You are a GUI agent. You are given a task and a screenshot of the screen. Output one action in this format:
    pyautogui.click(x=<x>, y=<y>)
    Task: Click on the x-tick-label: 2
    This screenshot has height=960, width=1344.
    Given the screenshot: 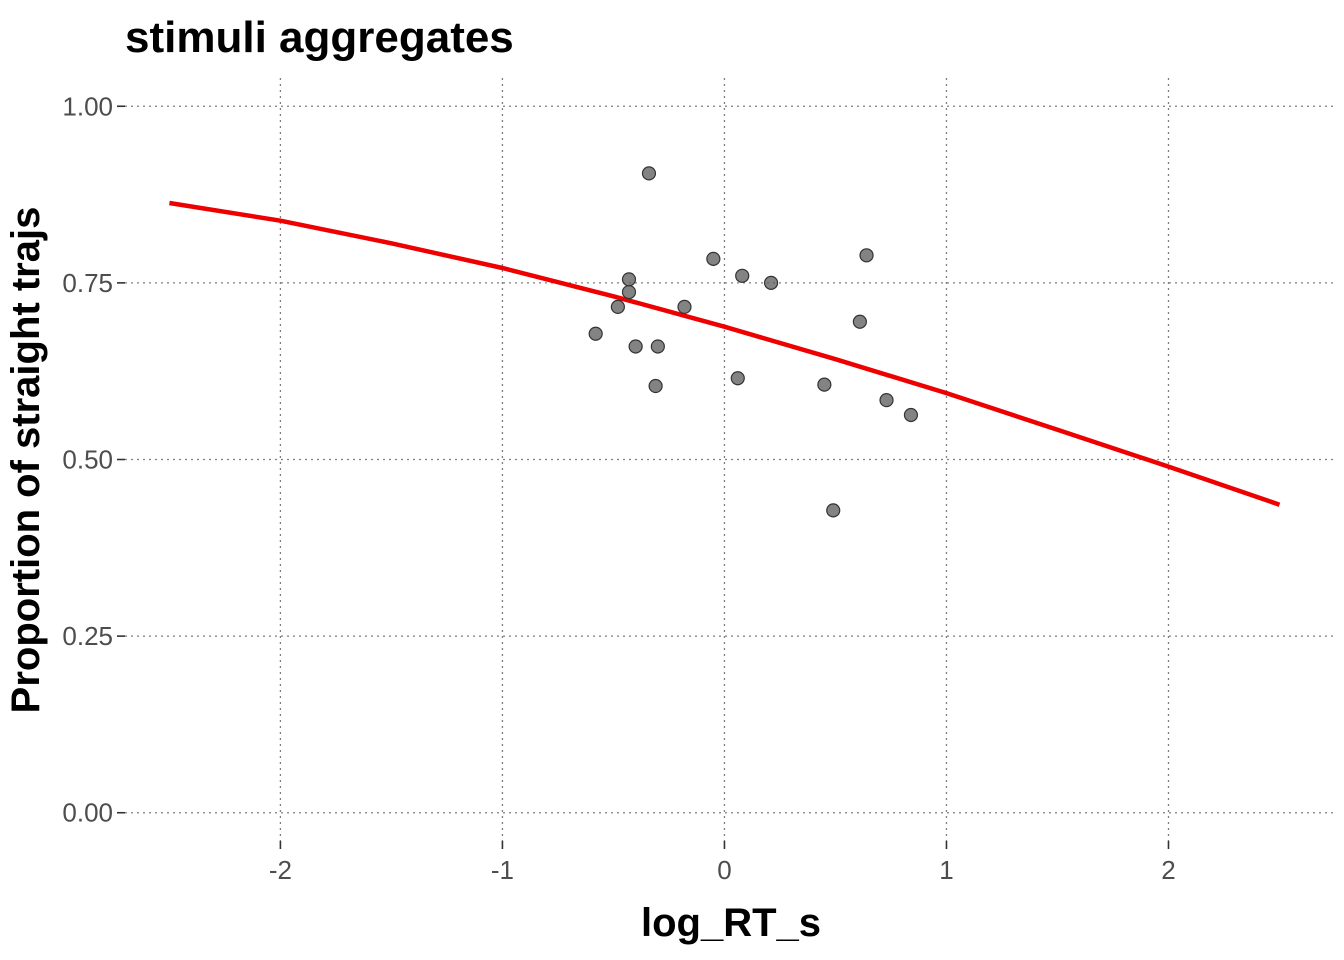 What is the action you would take?
    pyautogui.click(x=1168, y=870)
    